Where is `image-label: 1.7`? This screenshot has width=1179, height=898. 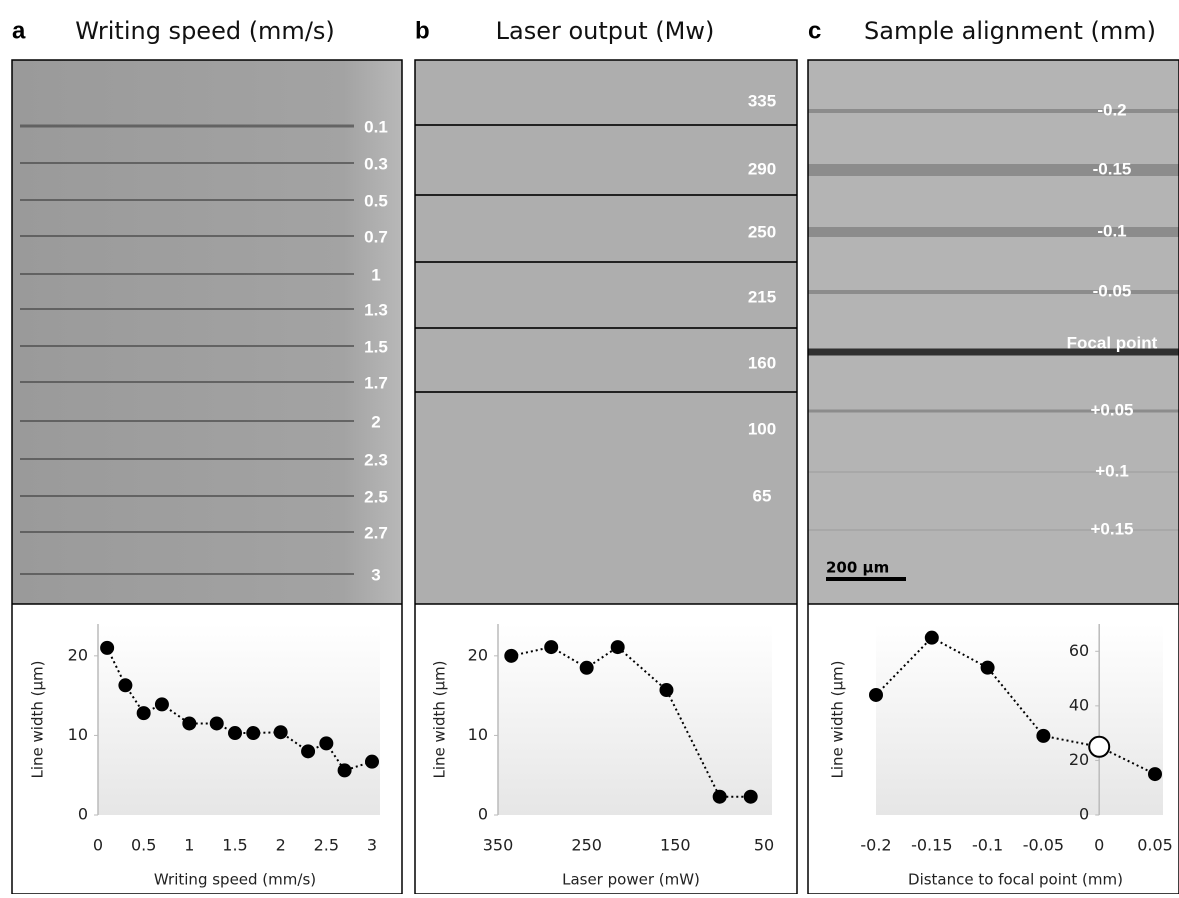 image-label: 1.7 is located at coordinates (376, 382).